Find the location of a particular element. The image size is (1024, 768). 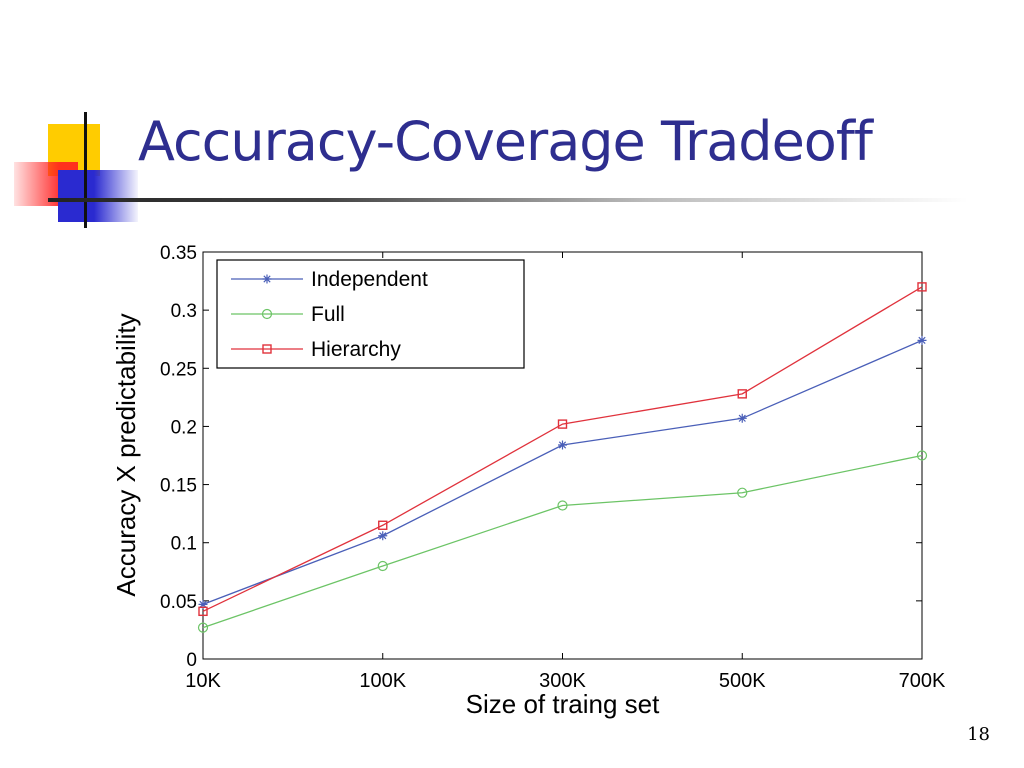

x-tick-label: 100K is located at coordinates (382, 681).